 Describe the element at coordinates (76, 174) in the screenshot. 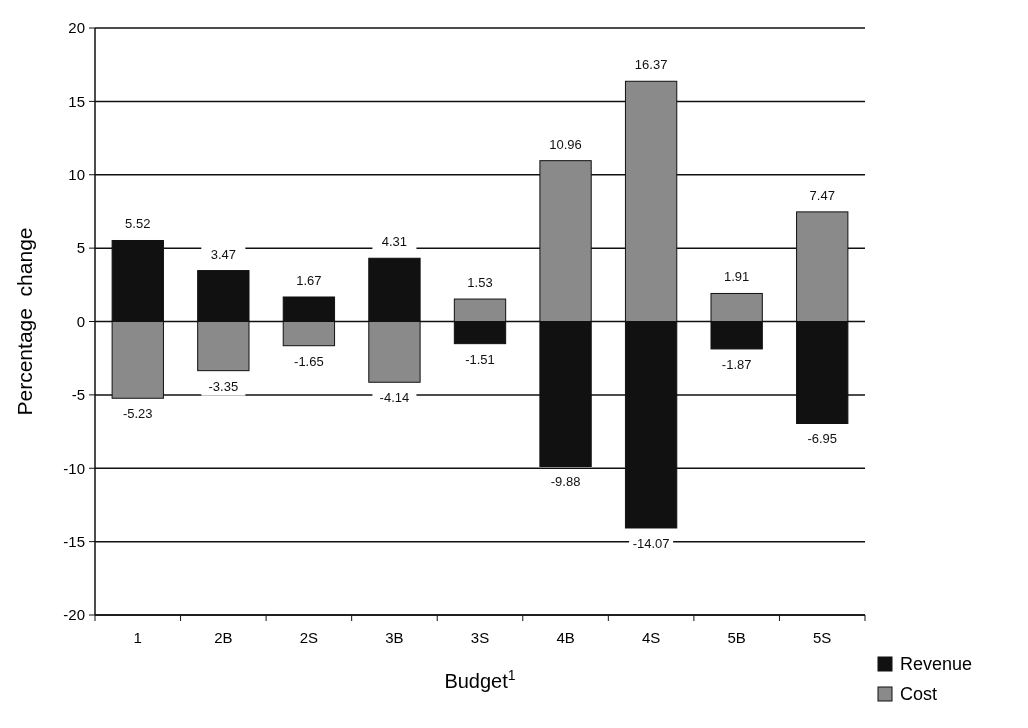

I see `y-tick-label: 10` at that location.